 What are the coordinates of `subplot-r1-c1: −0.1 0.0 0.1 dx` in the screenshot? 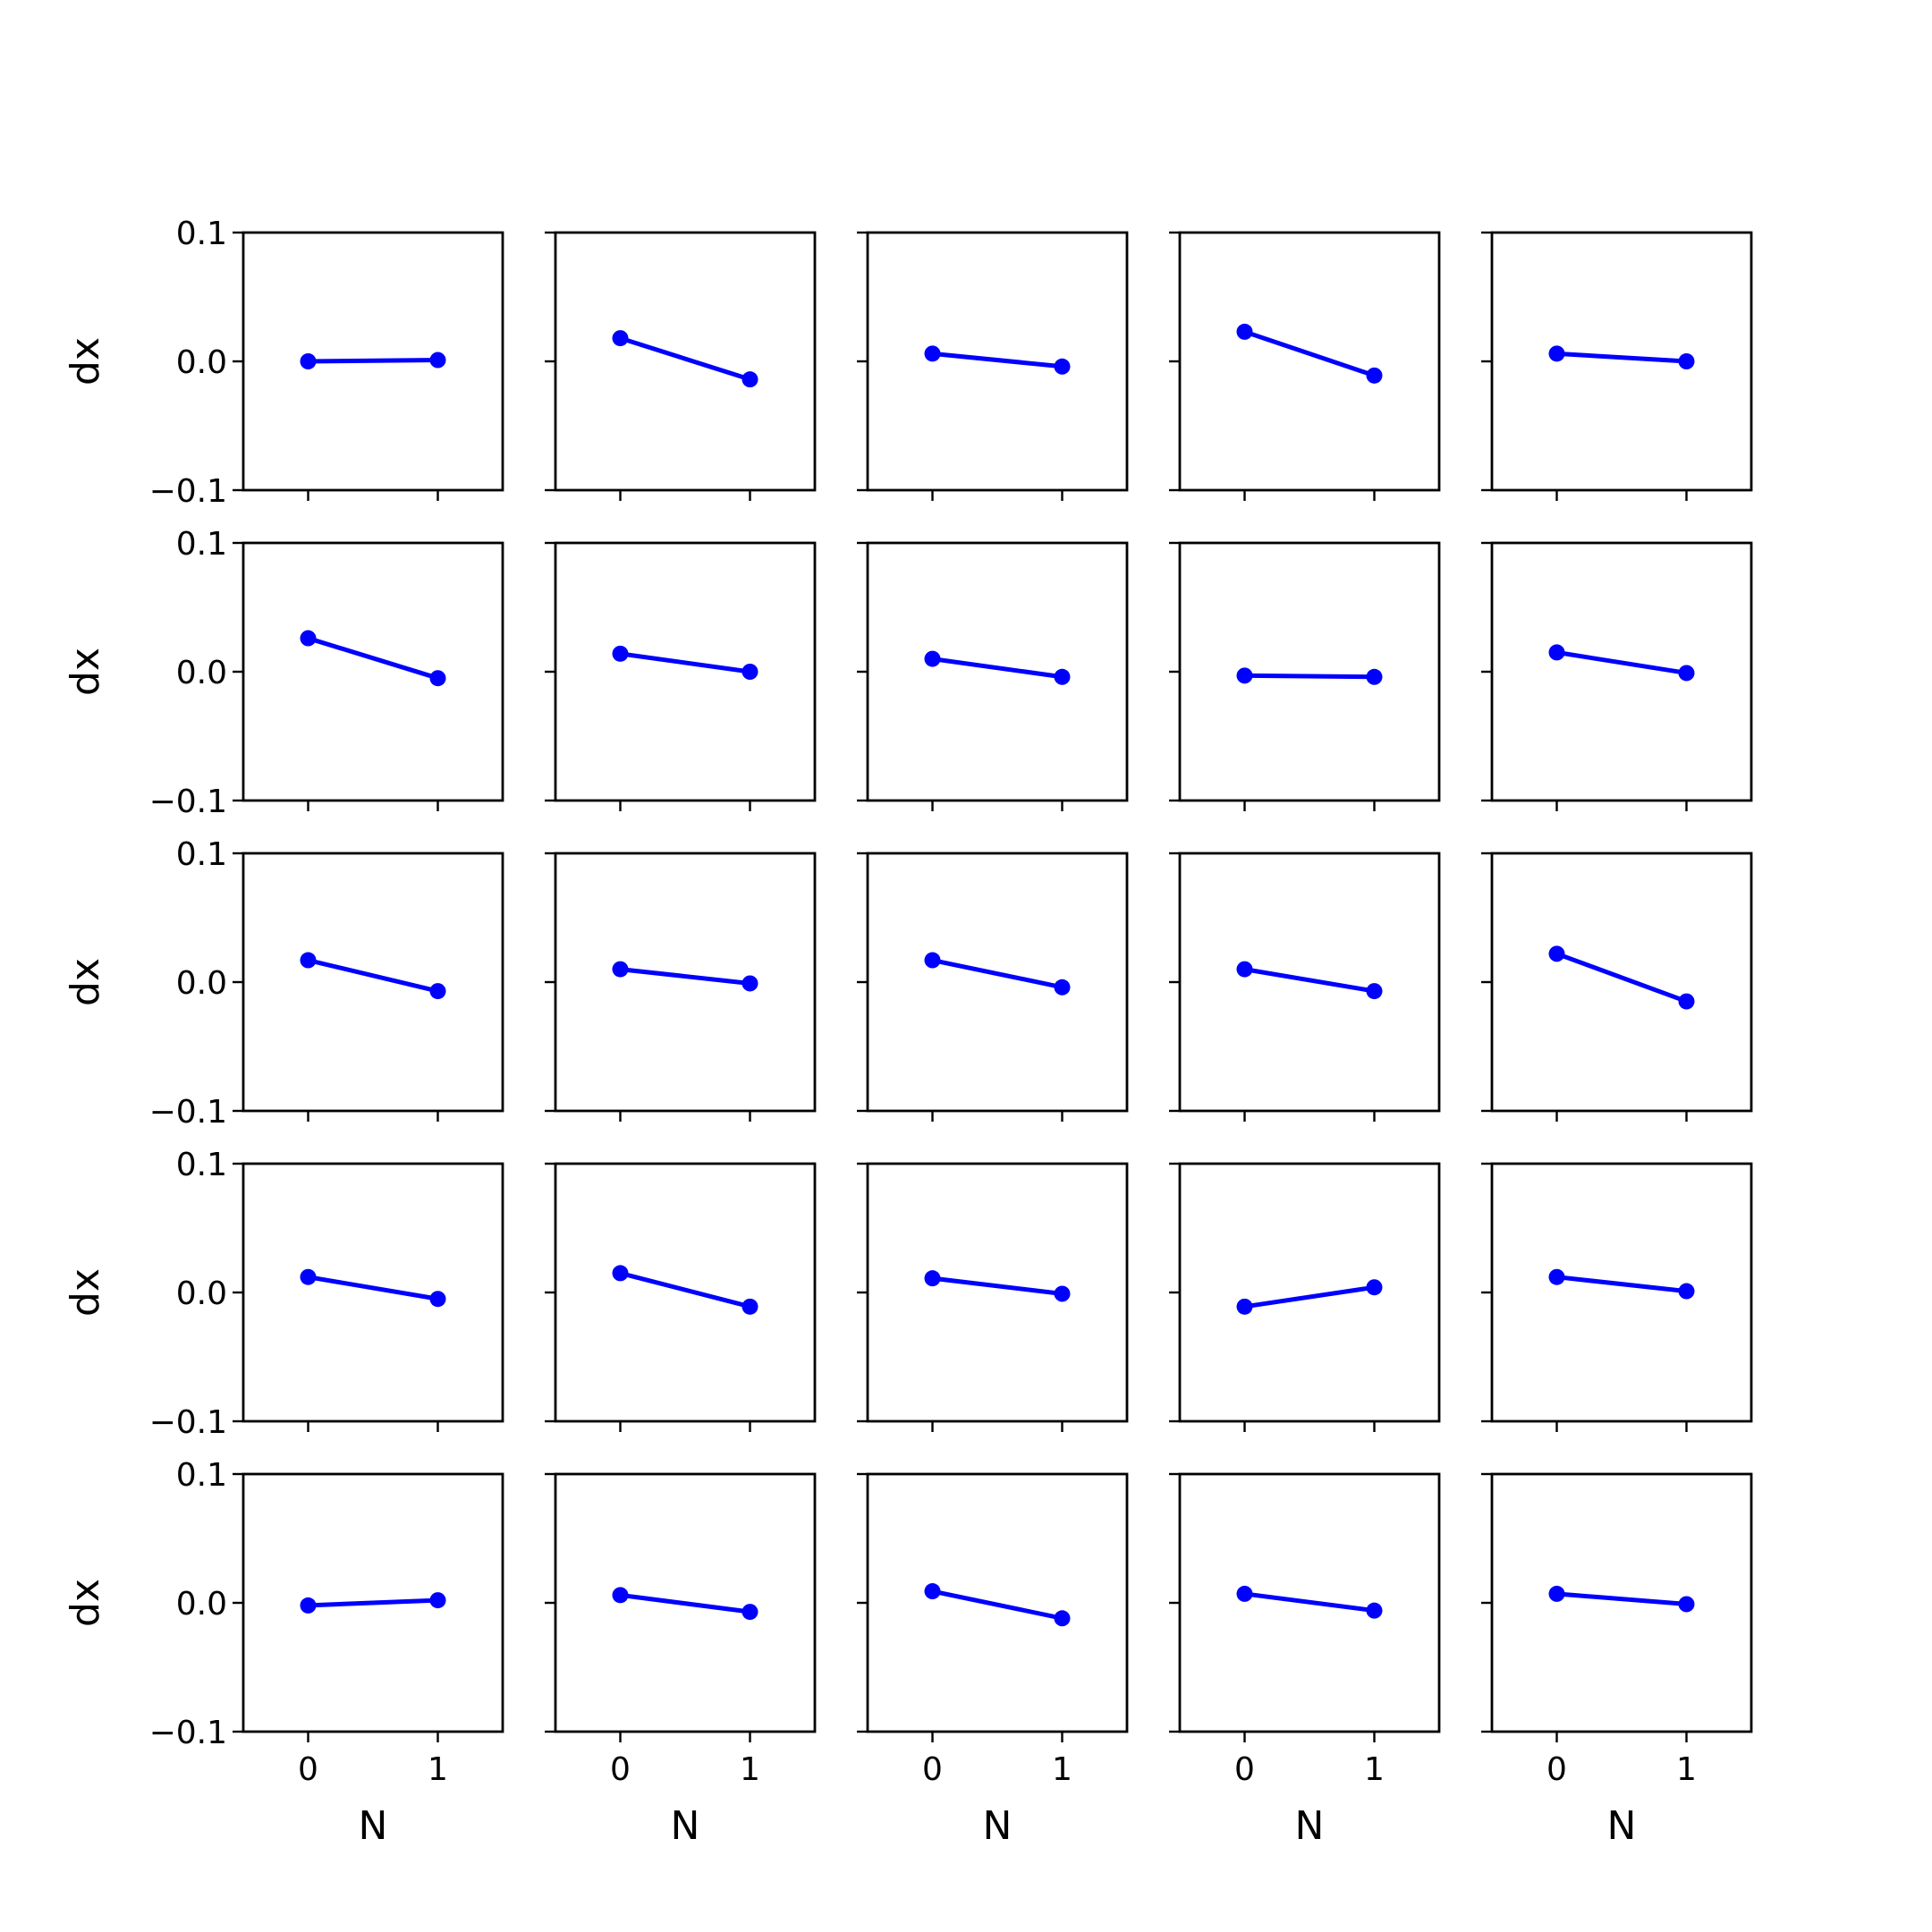 It's located at (283, 363).